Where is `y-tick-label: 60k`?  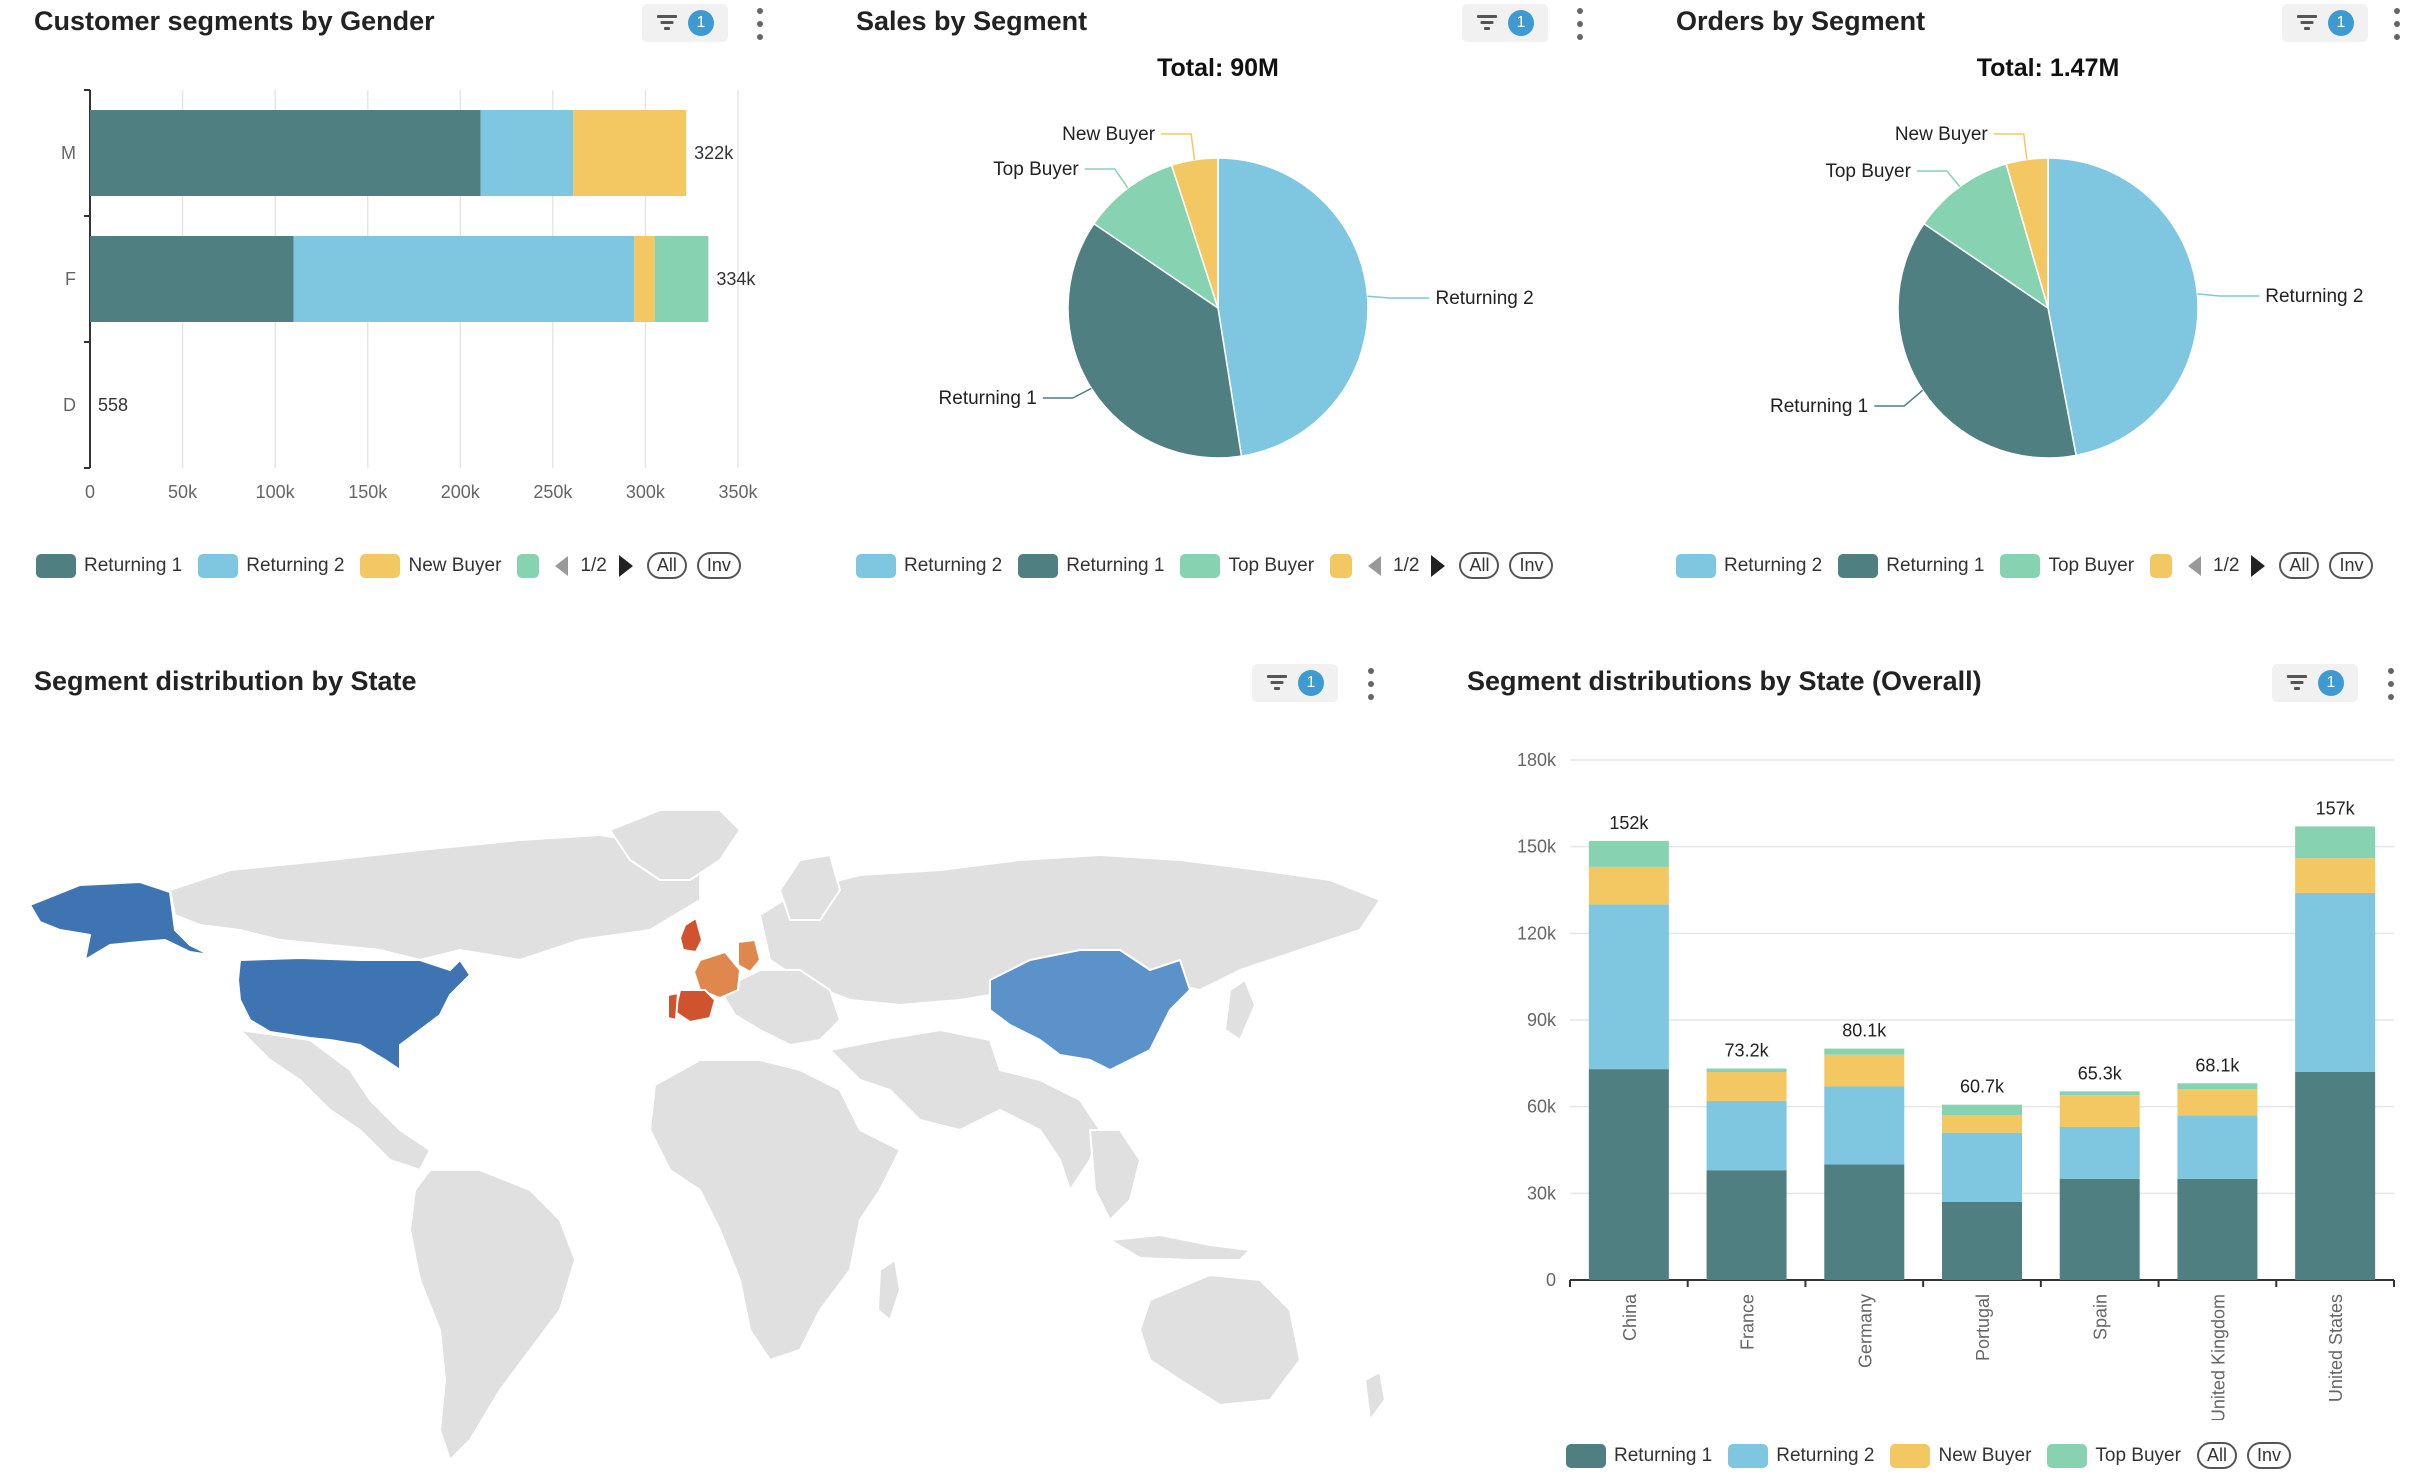
y-tick-label: 60k is located at coordinates (1542, 1107).